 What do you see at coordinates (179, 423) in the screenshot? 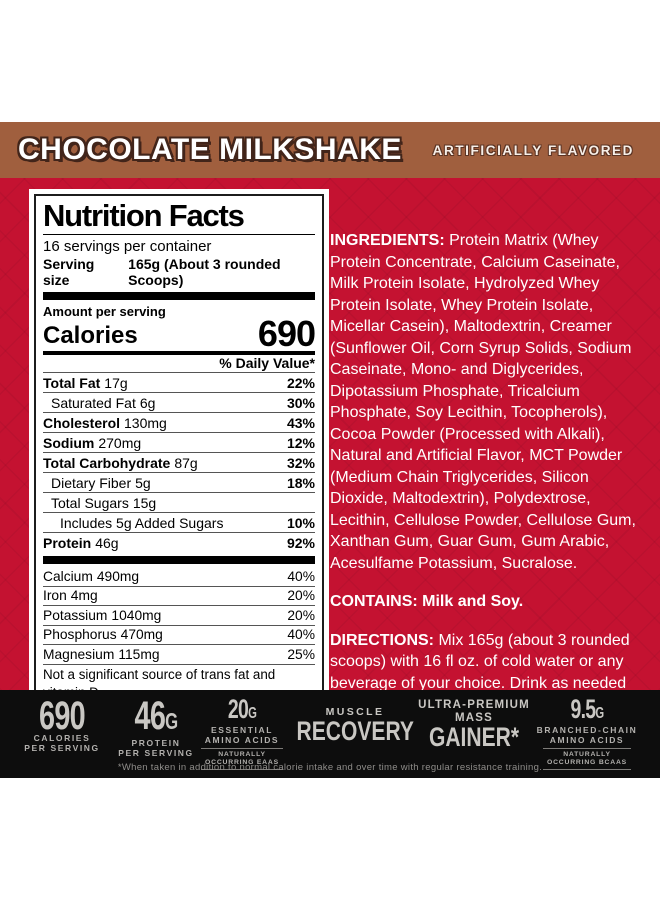
I see `nutrient-row-cholesterol: Cholesterol 130mg 43%` at bounding box center [179, 423].